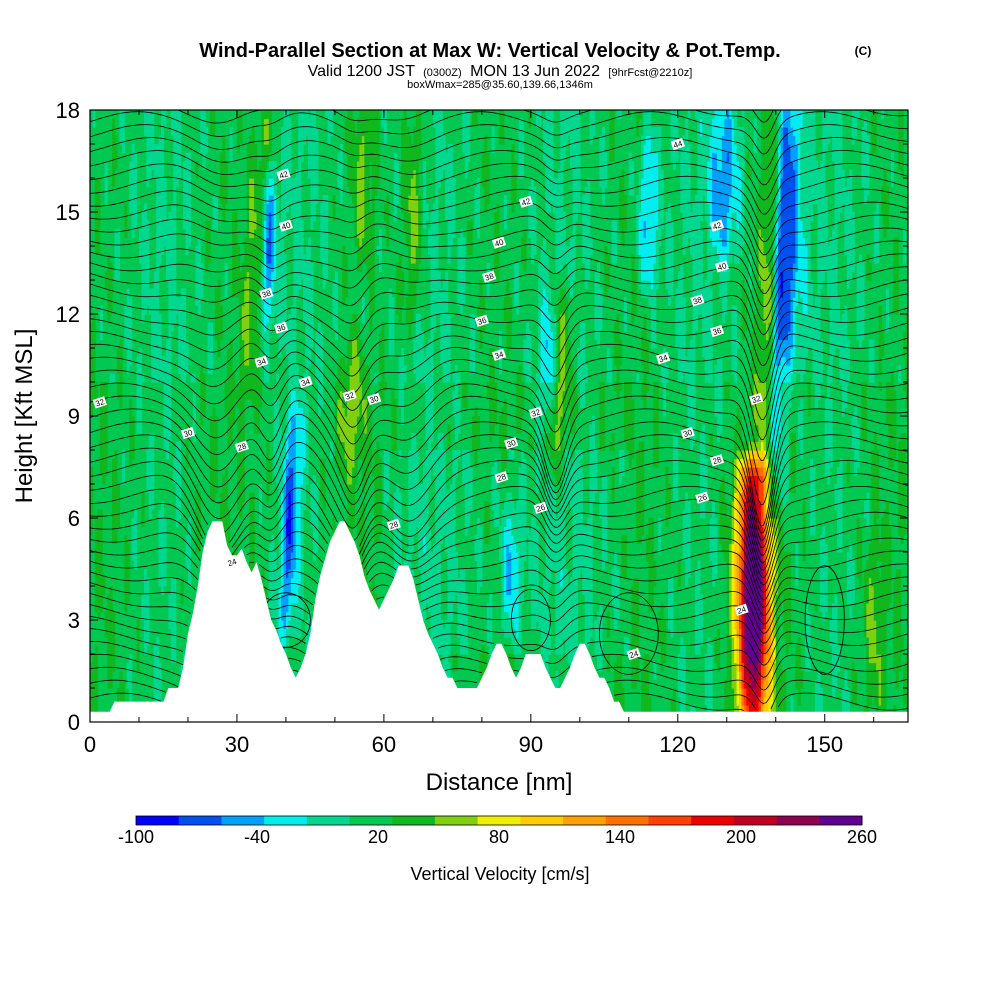 This screenshot has width=1000, height=1000. What do you see at coordinates (262, 361) in the screenshot?
I see `contour-label-text: 34` at bounding box center [262, 361].